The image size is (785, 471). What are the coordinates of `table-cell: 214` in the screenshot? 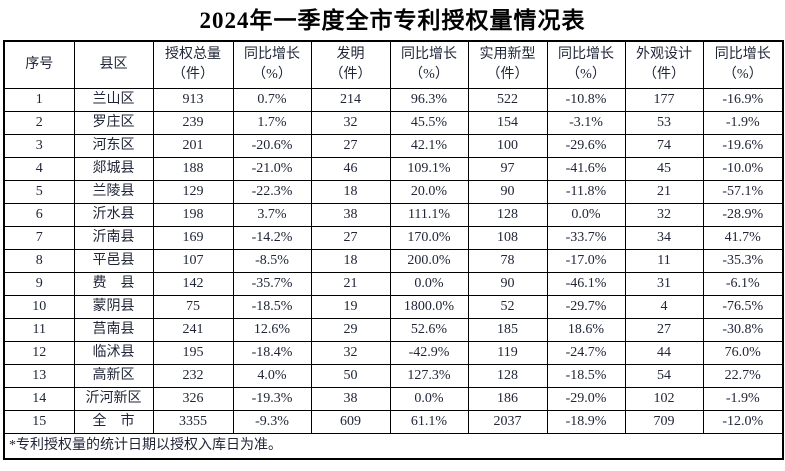 It's located at (350, 100).